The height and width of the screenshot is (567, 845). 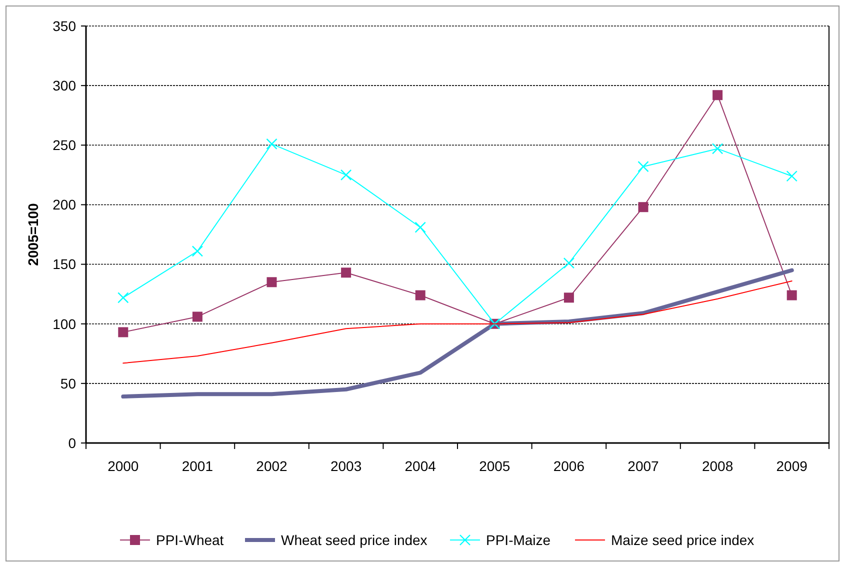 I want to click on x-tick-label: 2002, so click(x=272, y=466).